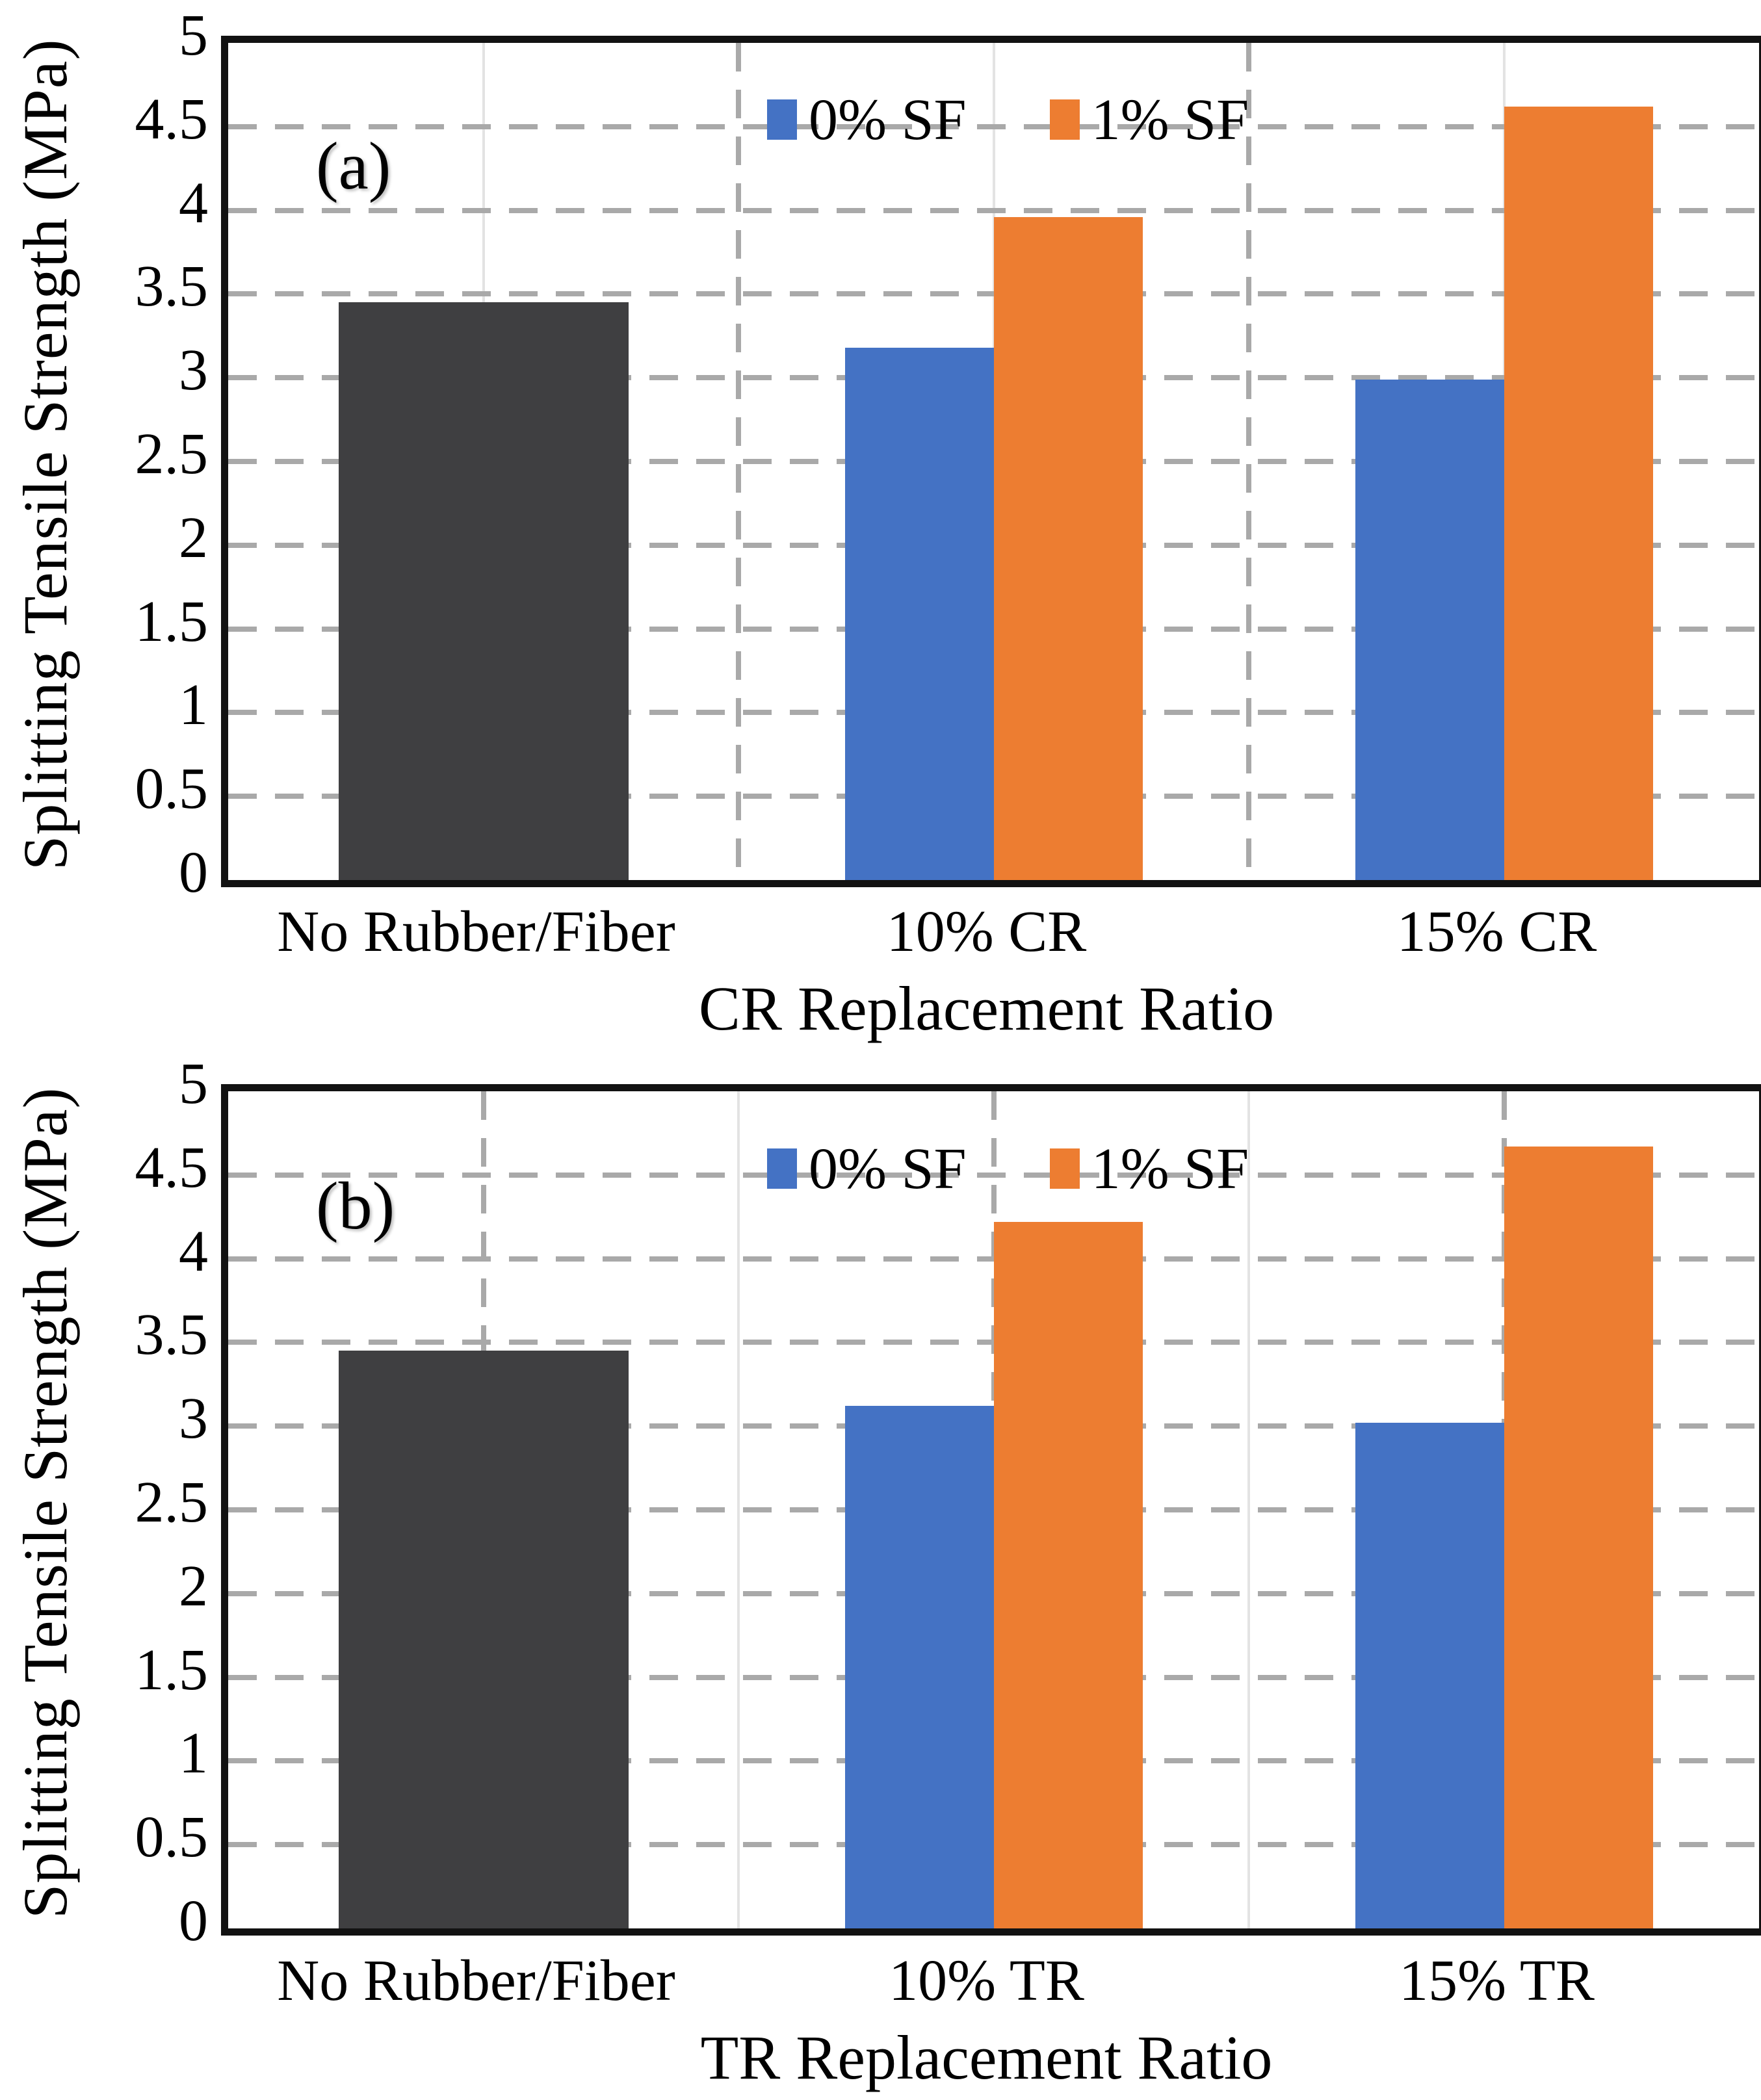 The image size is (1761, 2100). I want to click on bar-1-sf-15-tr, so click(1578, 1537).